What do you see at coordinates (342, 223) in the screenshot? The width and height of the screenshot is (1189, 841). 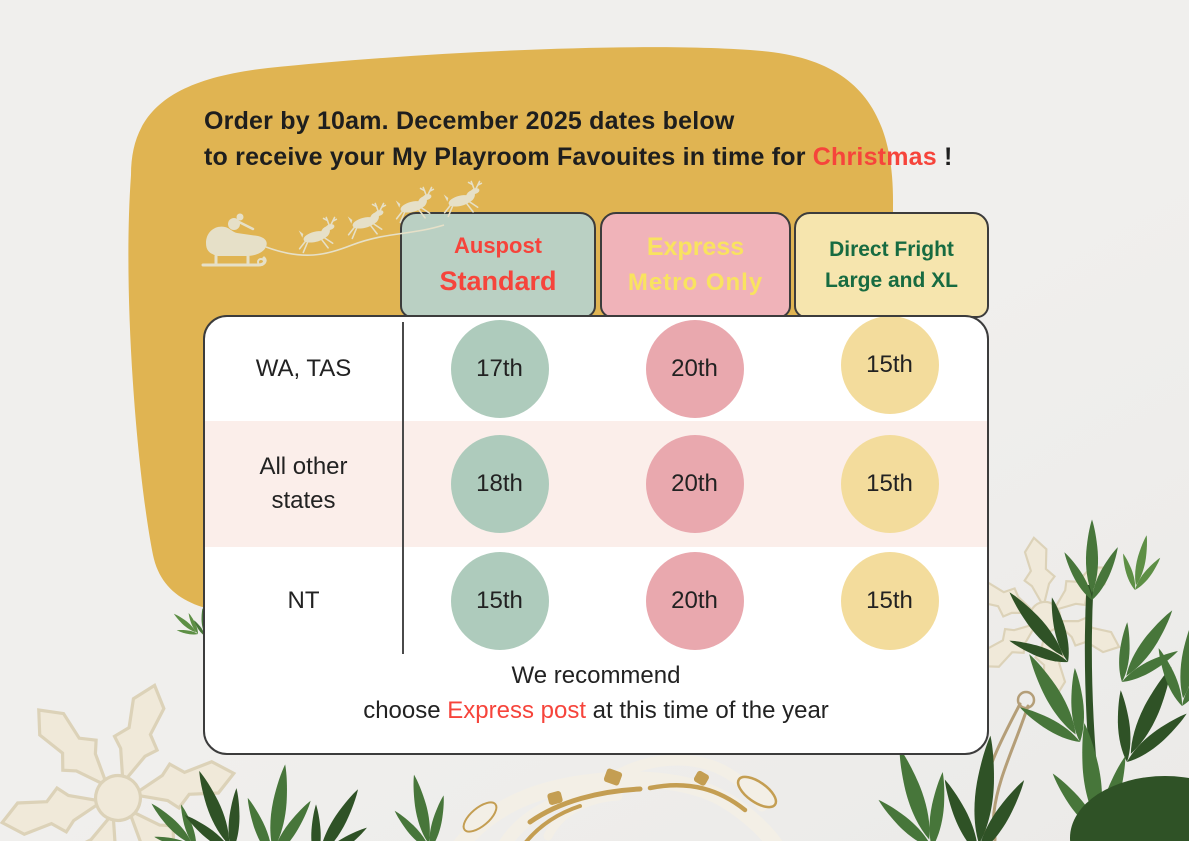 I see `santa-sleigh-icon` at bounding box center [342, 223].